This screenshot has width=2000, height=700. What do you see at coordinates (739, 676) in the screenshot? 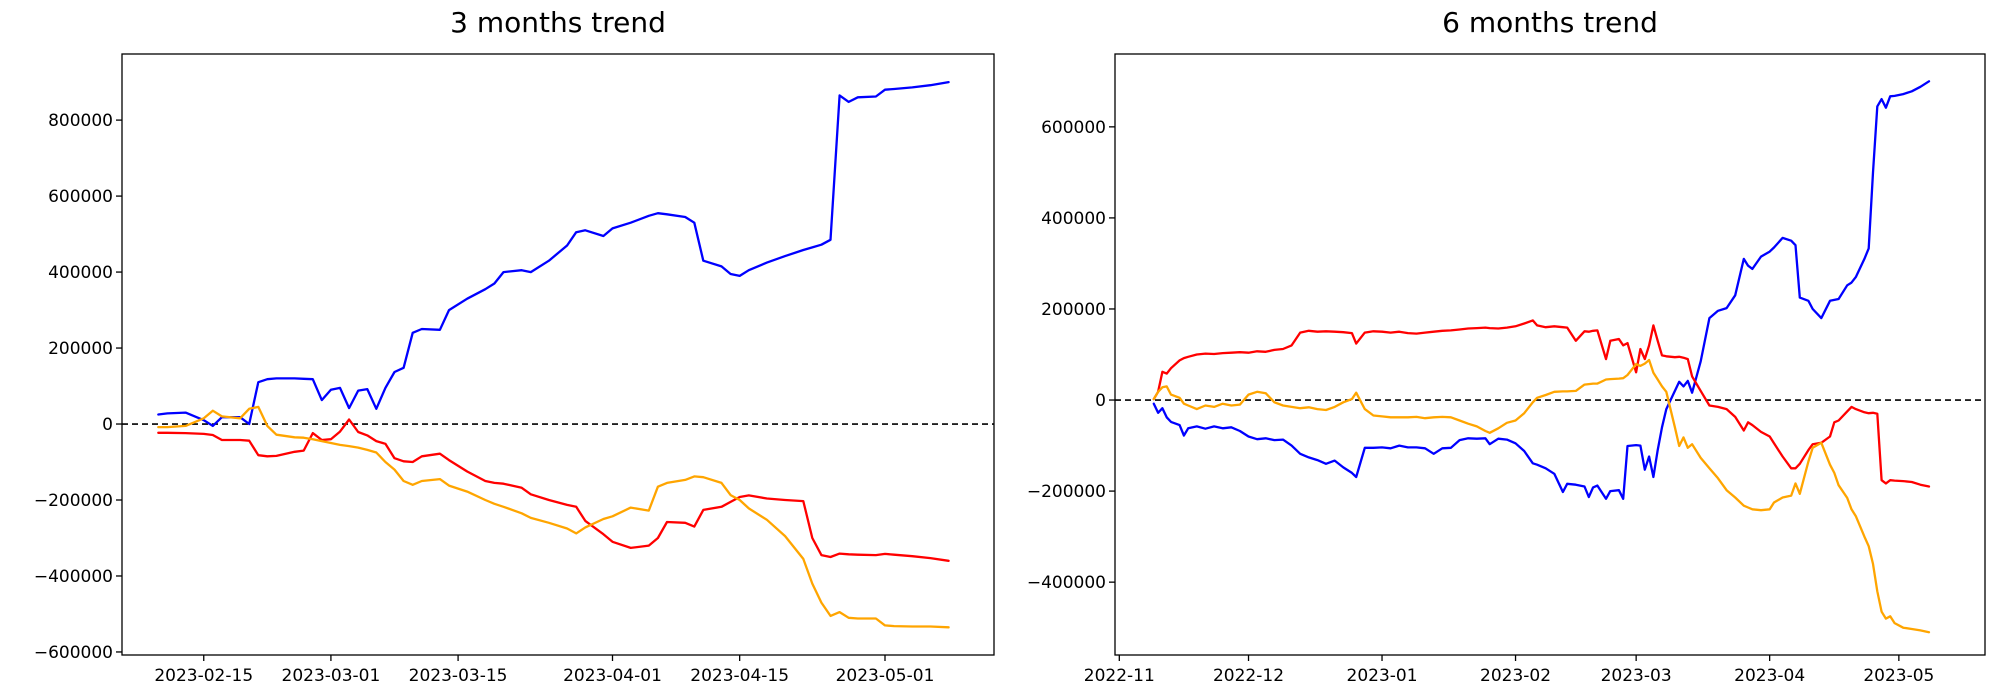
I see `x-tick-label: 2023-04-15` at bounding box center [739, 676].